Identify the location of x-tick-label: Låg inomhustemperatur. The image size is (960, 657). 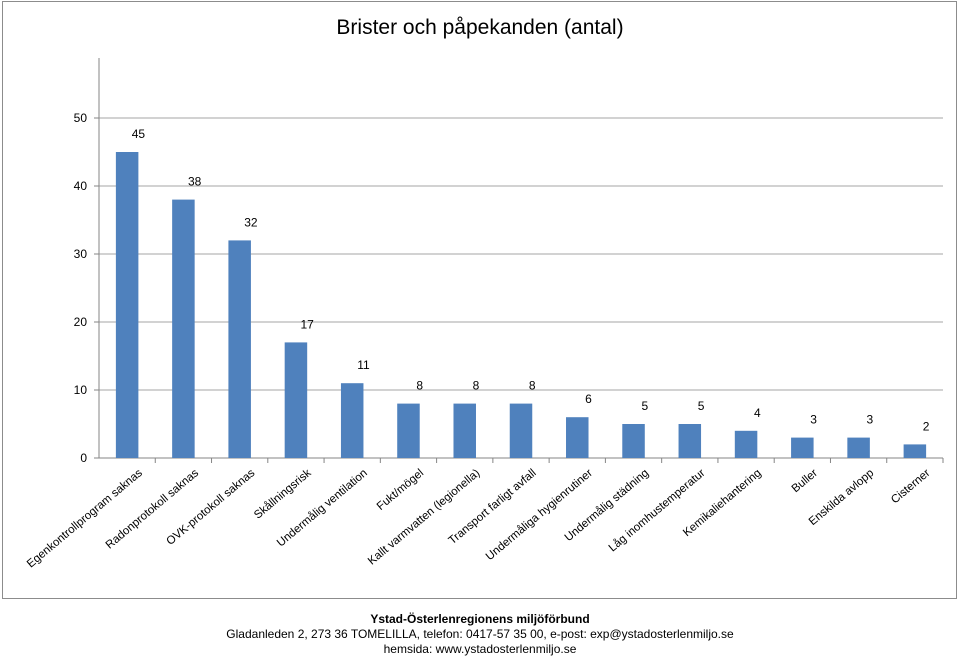
(657, 510).